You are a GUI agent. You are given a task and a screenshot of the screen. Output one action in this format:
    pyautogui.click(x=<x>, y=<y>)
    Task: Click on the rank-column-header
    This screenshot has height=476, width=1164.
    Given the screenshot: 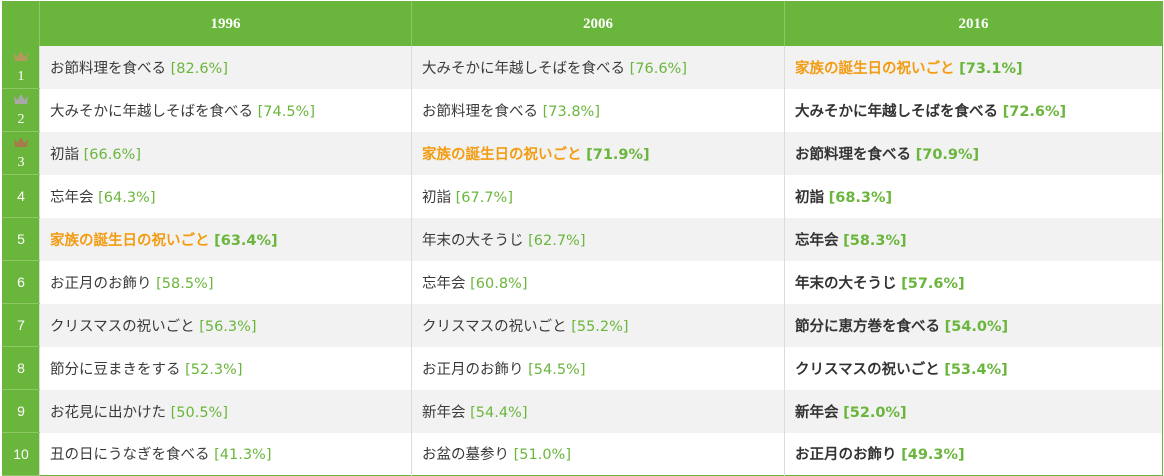 What is the action you would take?
    pyautogui.click(x=21, y=23)
    